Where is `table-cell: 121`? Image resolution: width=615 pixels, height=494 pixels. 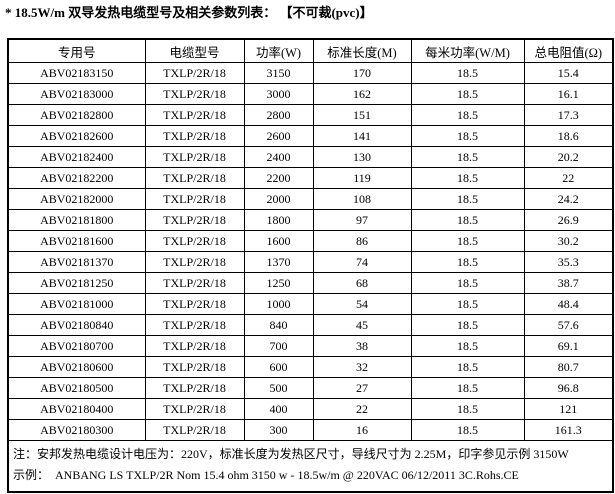 table-cell: 121 is located at coordinates (568, 409).